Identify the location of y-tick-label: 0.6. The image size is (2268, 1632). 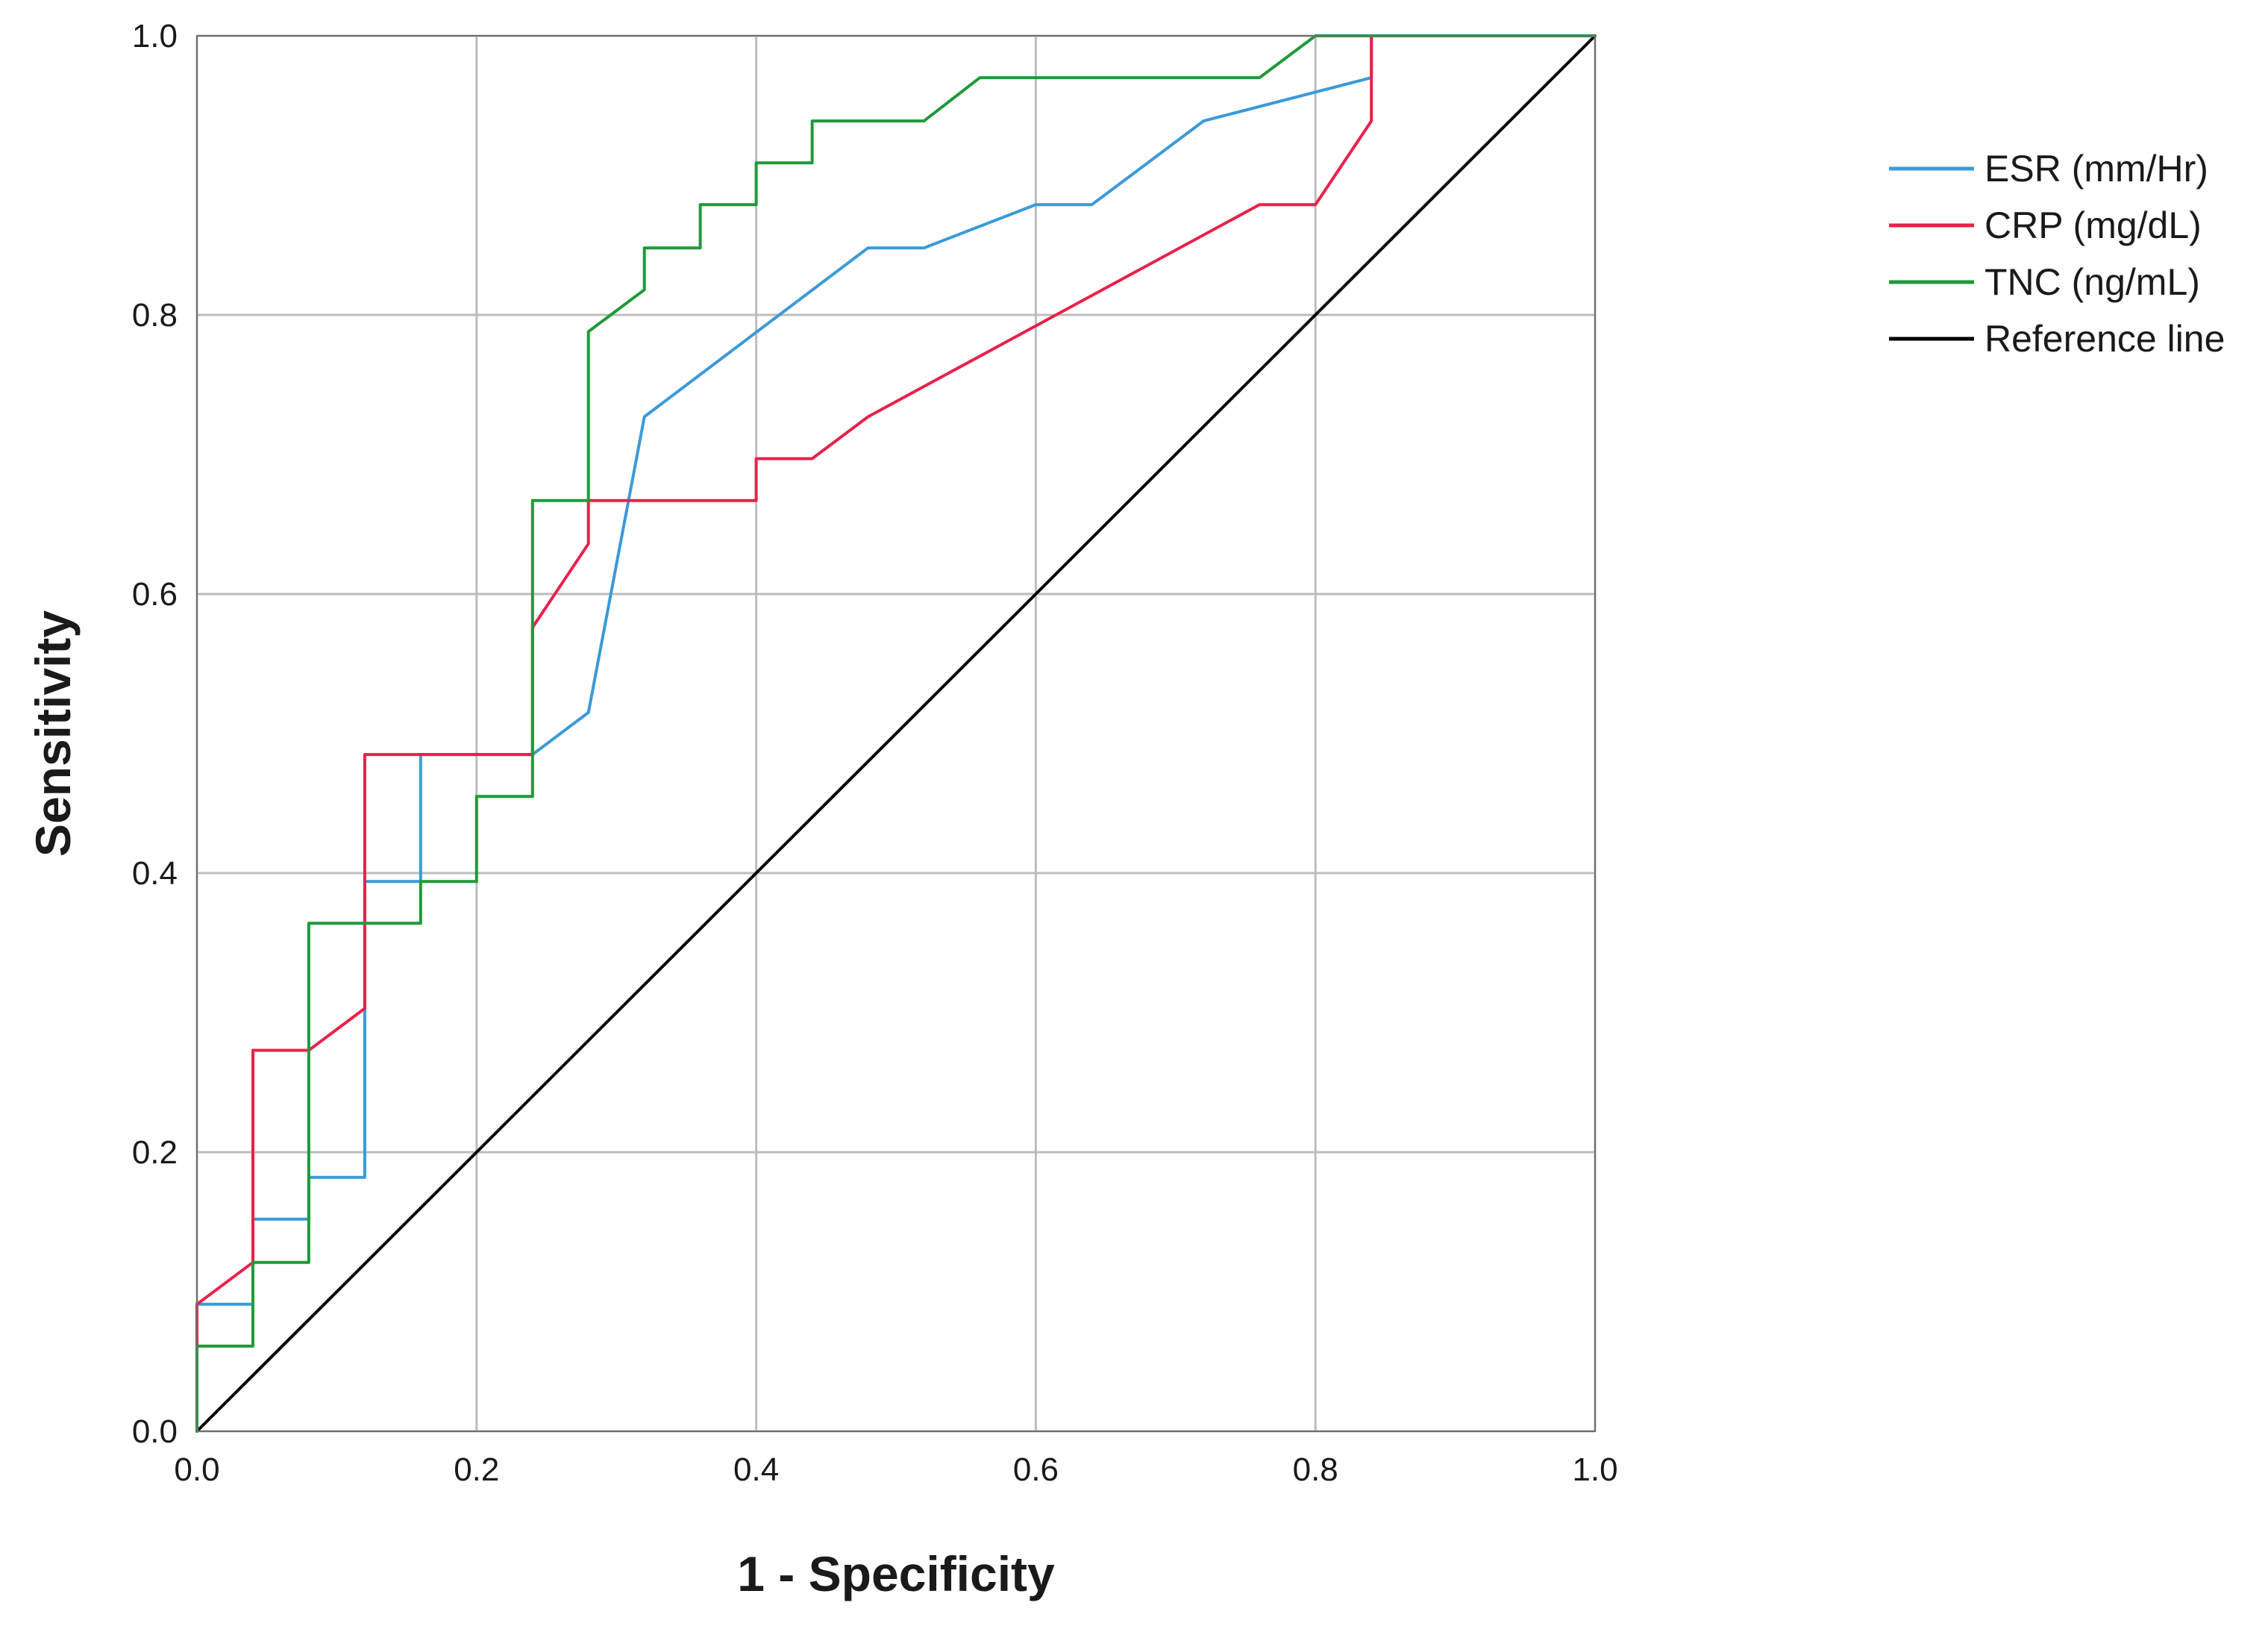
(155, 594).